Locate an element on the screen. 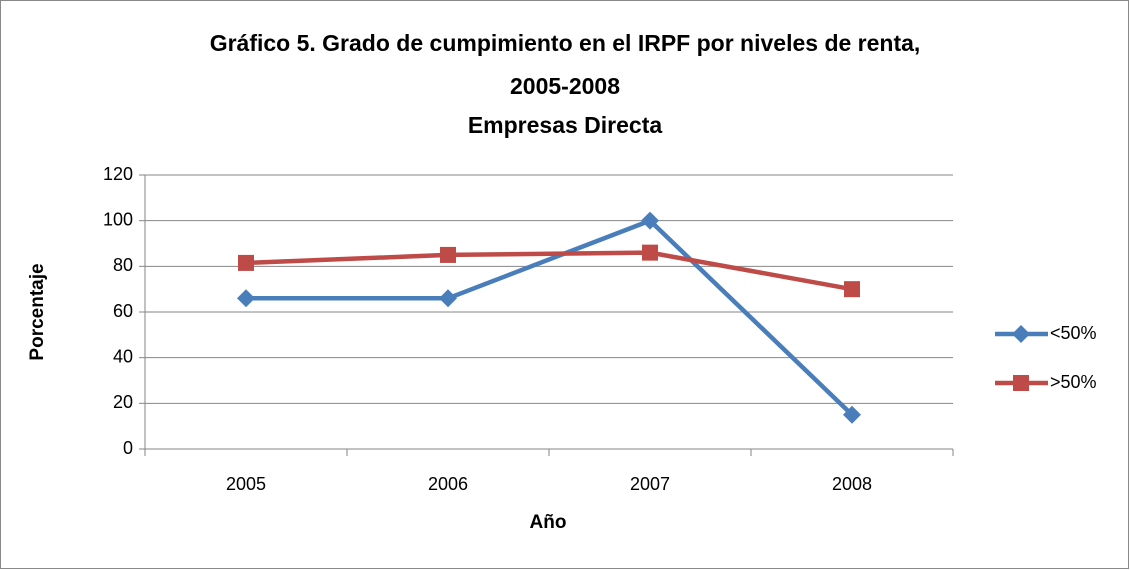  y-tick-label: 20 is located at coordinates (123, 402).